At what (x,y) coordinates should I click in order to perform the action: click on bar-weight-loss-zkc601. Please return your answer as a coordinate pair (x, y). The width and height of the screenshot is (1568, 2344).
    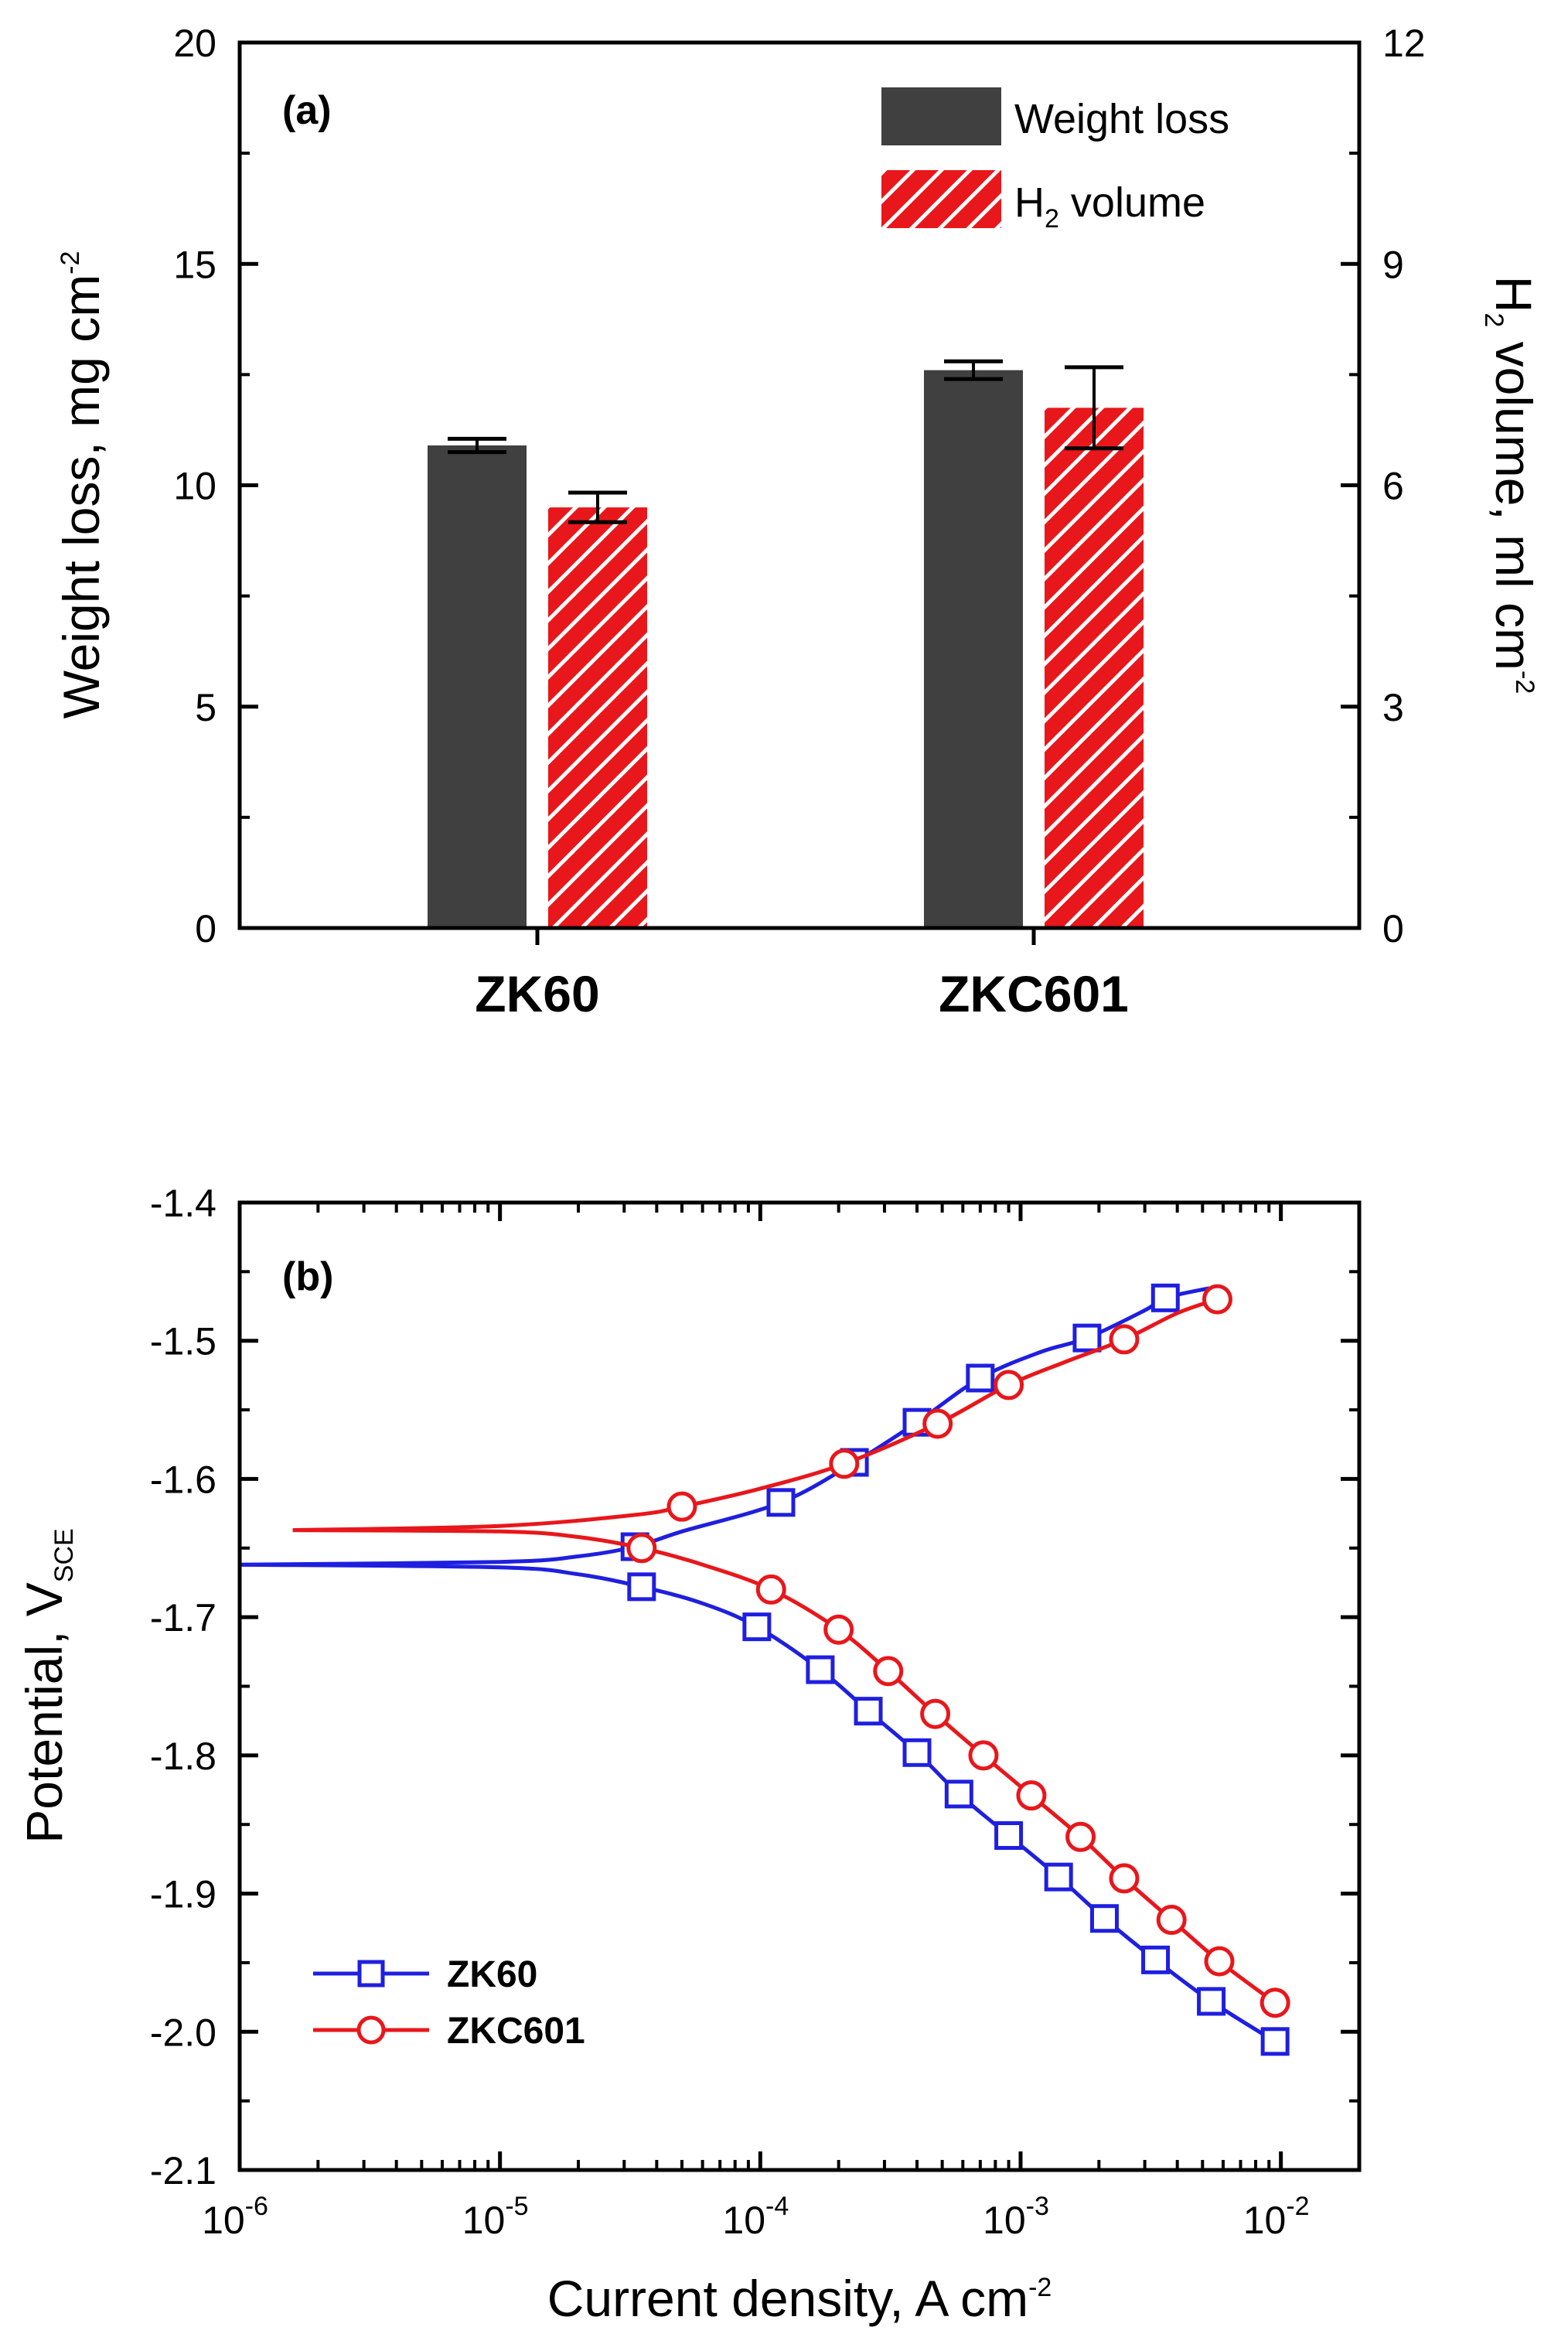
    Looking at the image, I should click on (973, 649).